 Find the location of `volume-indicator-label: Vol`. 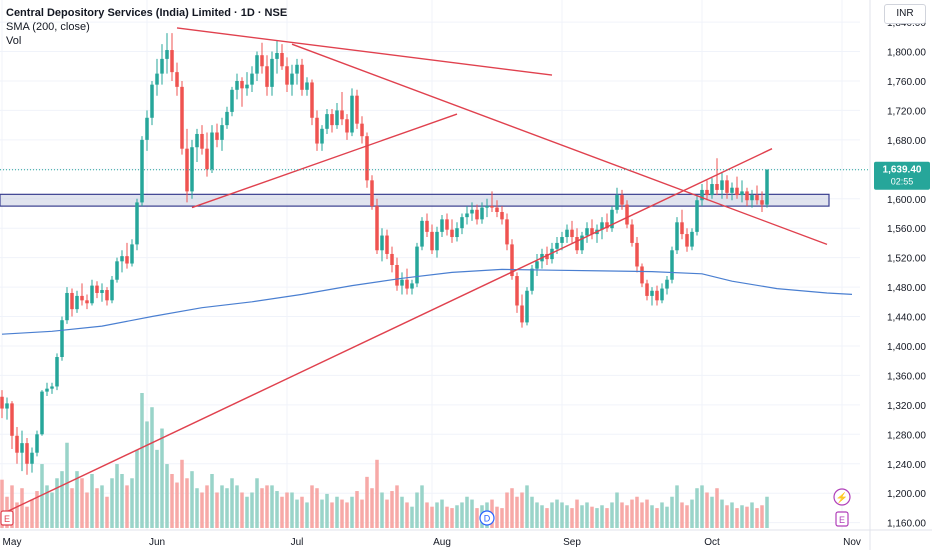

volume-indicator-label: Vol is located at coordinates (14, 41).